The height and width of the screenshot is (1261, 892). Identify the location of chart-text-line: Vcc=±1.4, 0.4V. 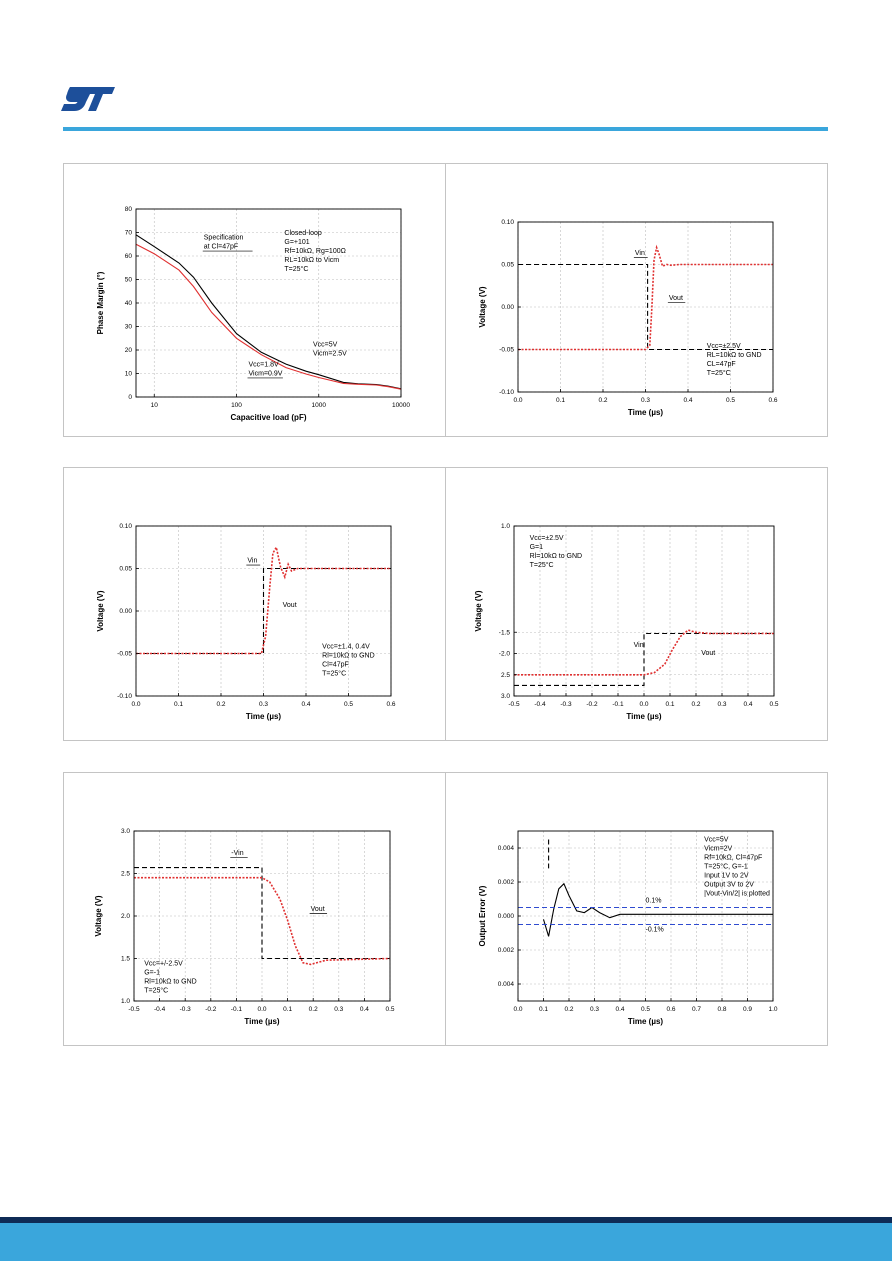
(346, 647).